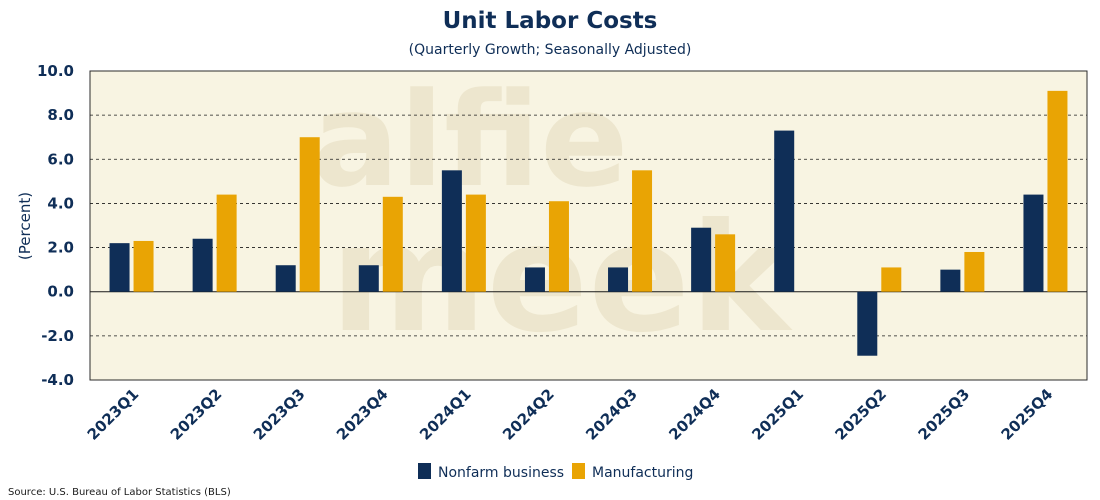  I want to click on bar-manufacturing-2024Q3, so click(642, 231).